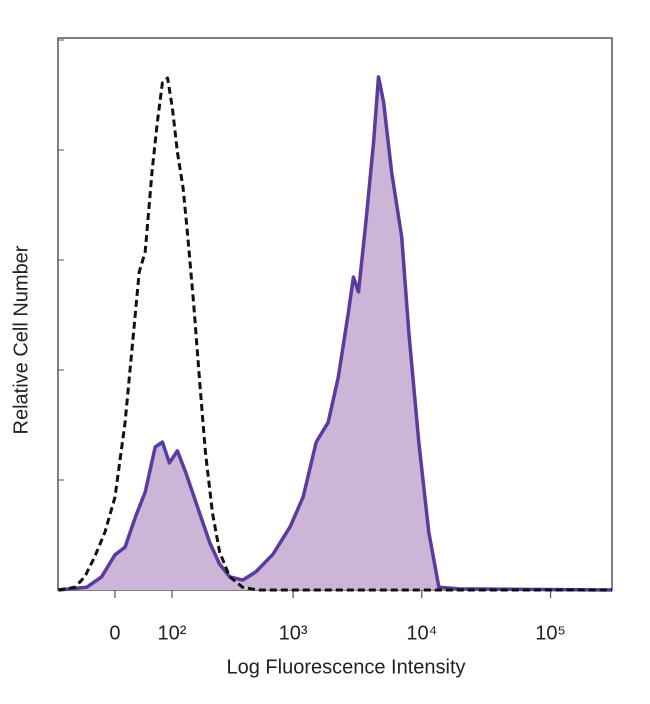 The image size is (650, 704). Describe the element at coordinates (114, 633) in the screenshot. I see `x-tick-label: 0` at that location.